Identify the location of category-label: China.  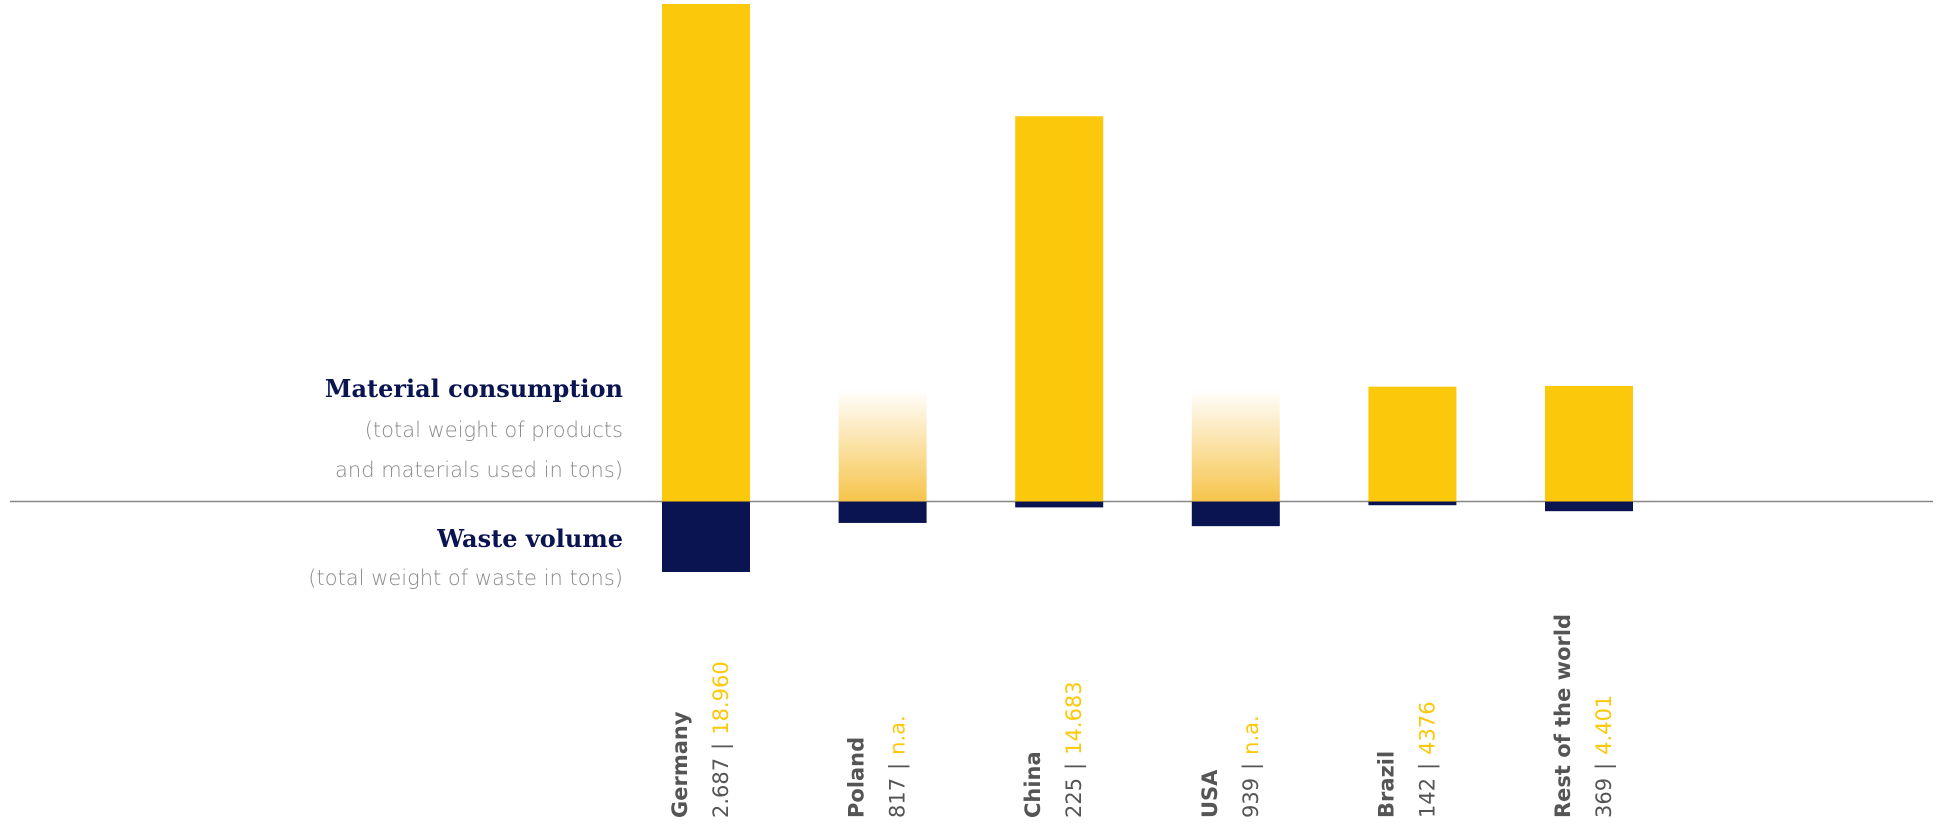
(1033, 784).